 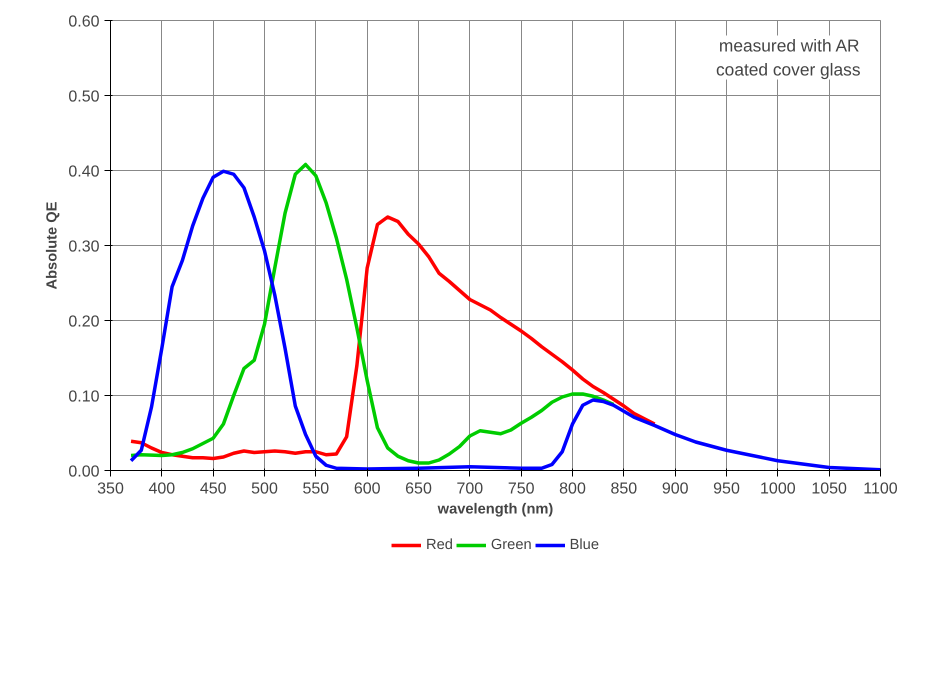 I want to click on legend-label: Green, so click(x=511, y=545).